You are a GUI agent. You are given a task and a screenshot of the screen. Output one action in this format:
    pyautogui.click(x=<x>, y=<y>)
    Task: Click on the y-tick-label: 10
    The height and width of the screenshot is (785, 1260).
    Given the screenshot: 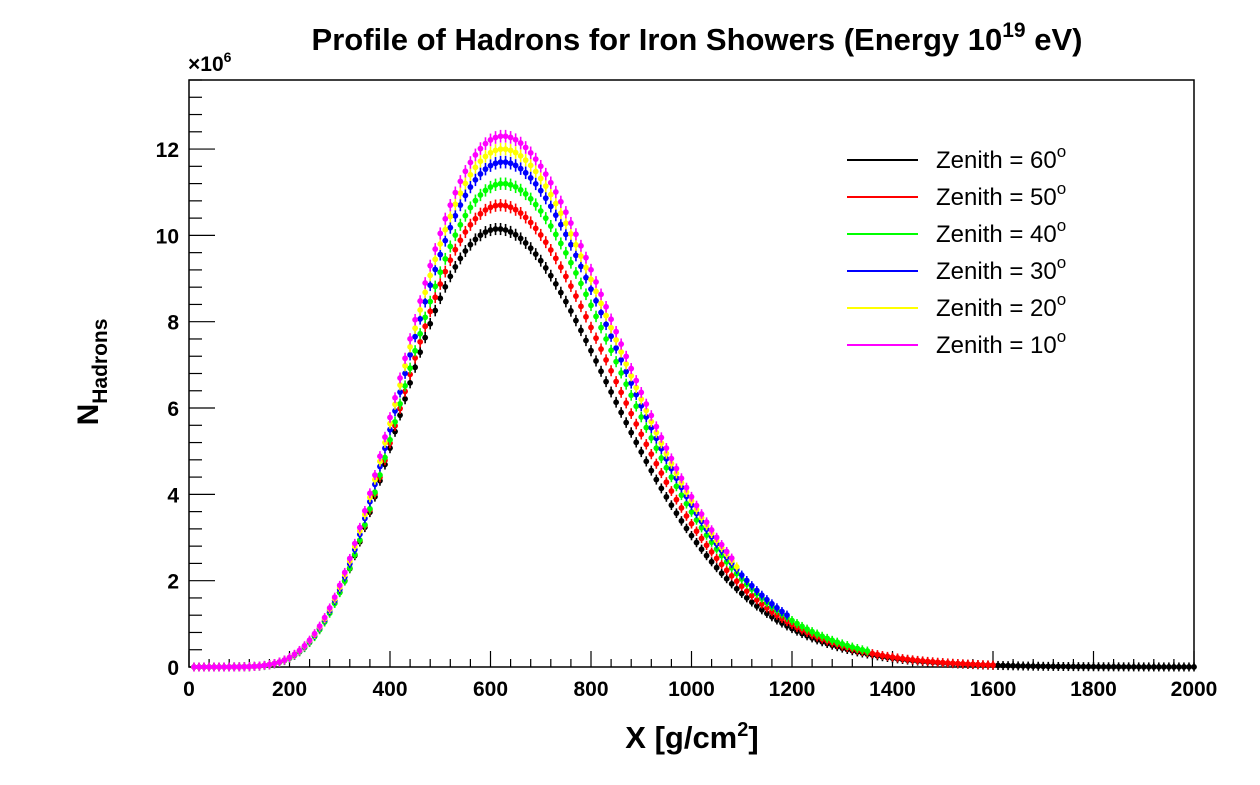 What is the action you would take?
    pyautogui.click(x=167, y=236)
    